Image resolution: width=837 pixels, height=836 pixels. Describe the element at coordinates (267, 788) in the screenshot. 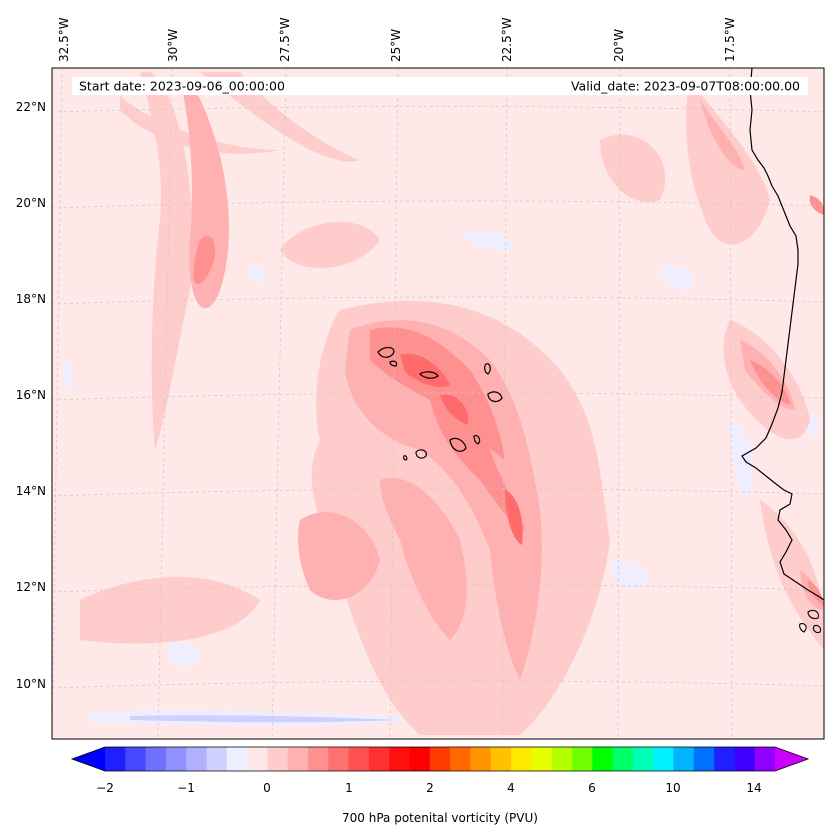

I see `colorbar-tick-label: 0` at that location.